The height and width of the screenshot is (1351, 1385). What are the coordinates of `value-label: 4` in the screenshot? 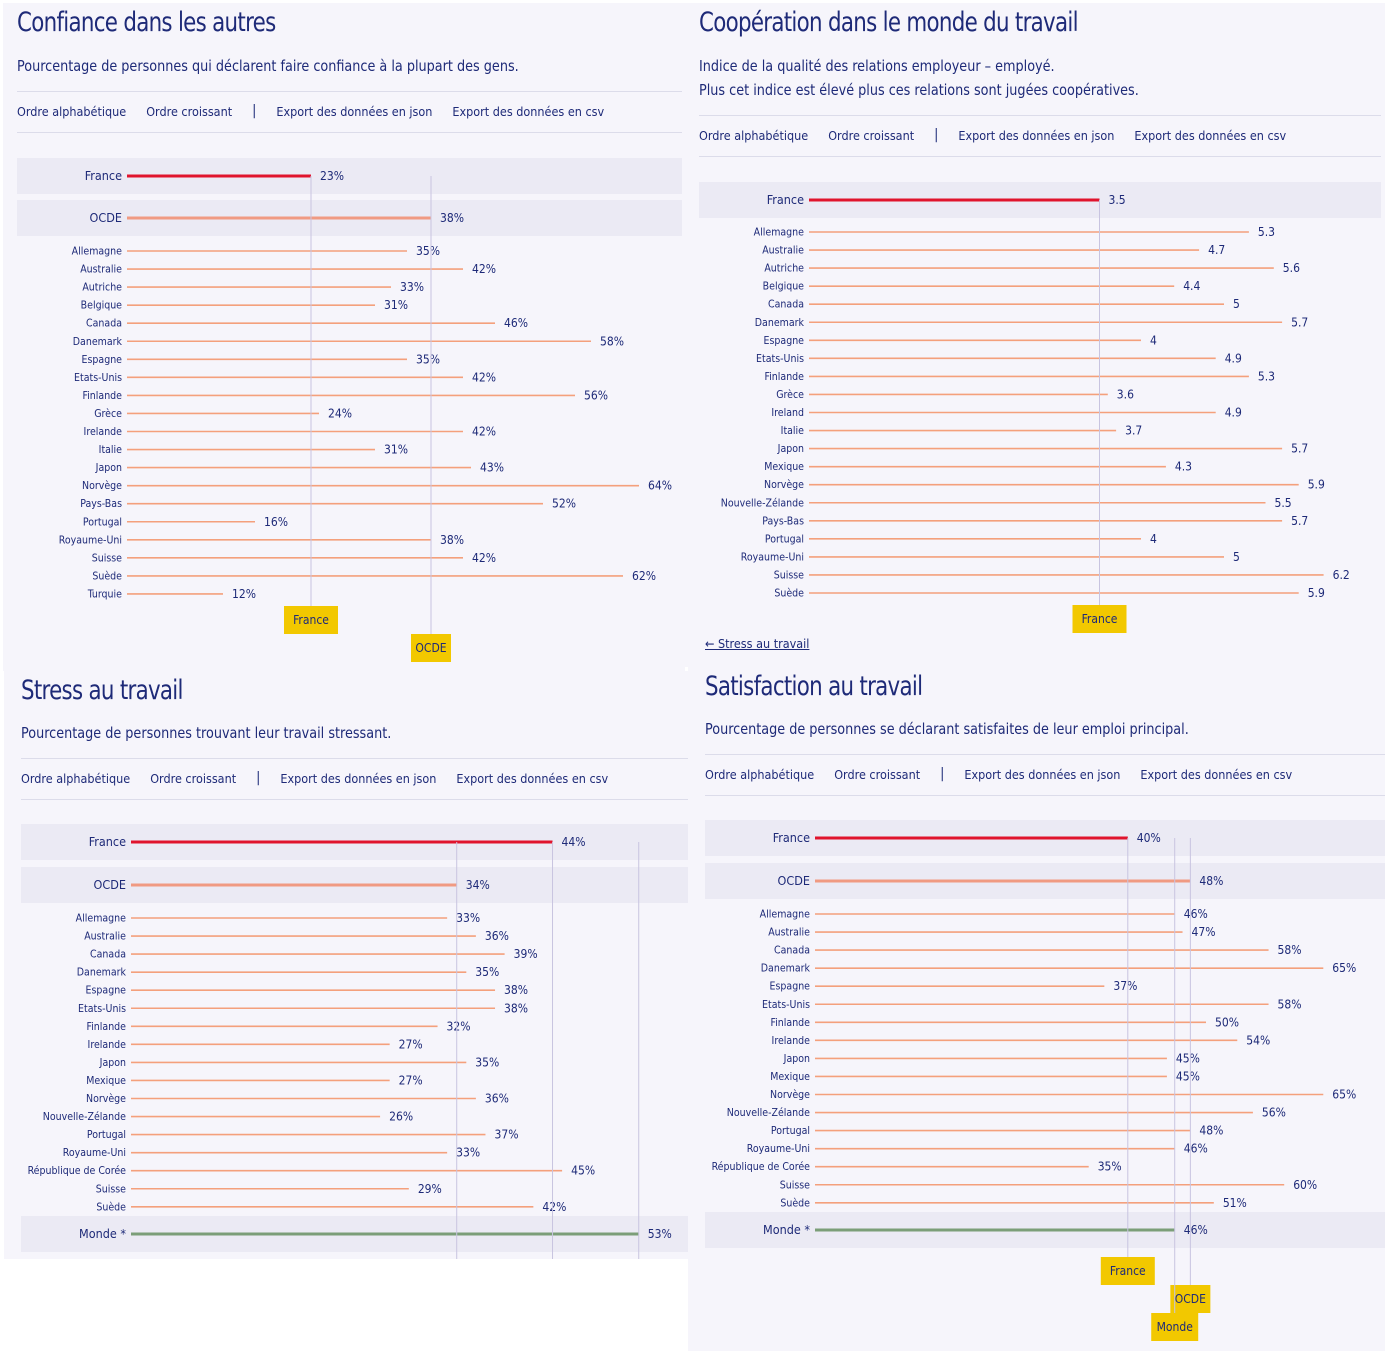 It's located at (1153, 539).